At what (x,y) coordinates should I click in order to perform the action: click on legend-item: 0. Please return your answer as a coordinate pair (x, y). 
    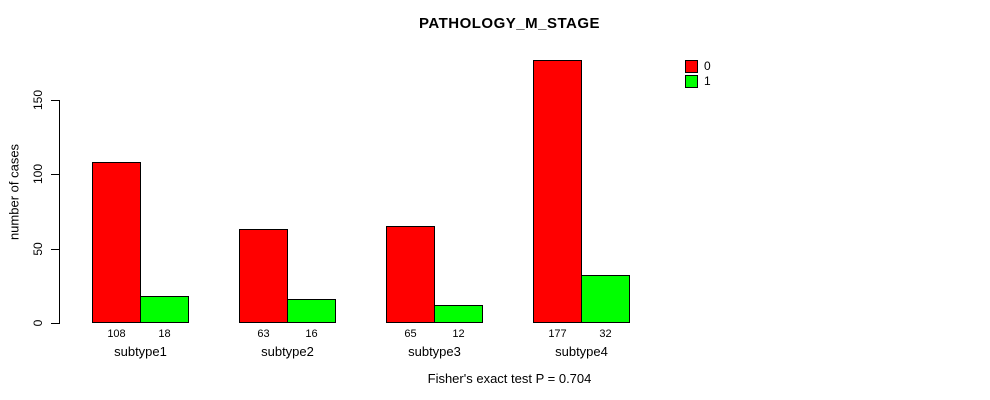
    Looking at the image, I should click on (698, 66).